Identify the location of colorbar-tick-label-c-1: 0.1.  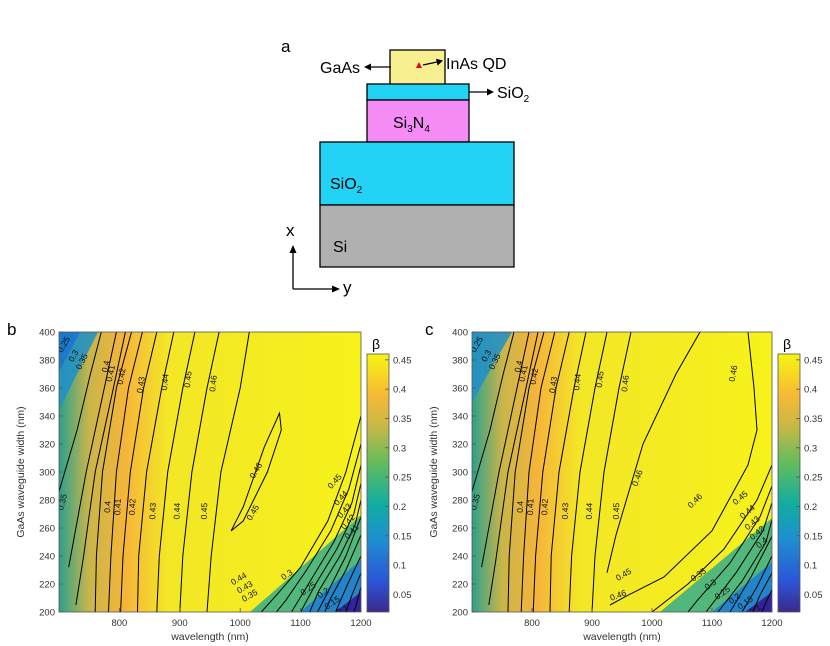
(810, 566).